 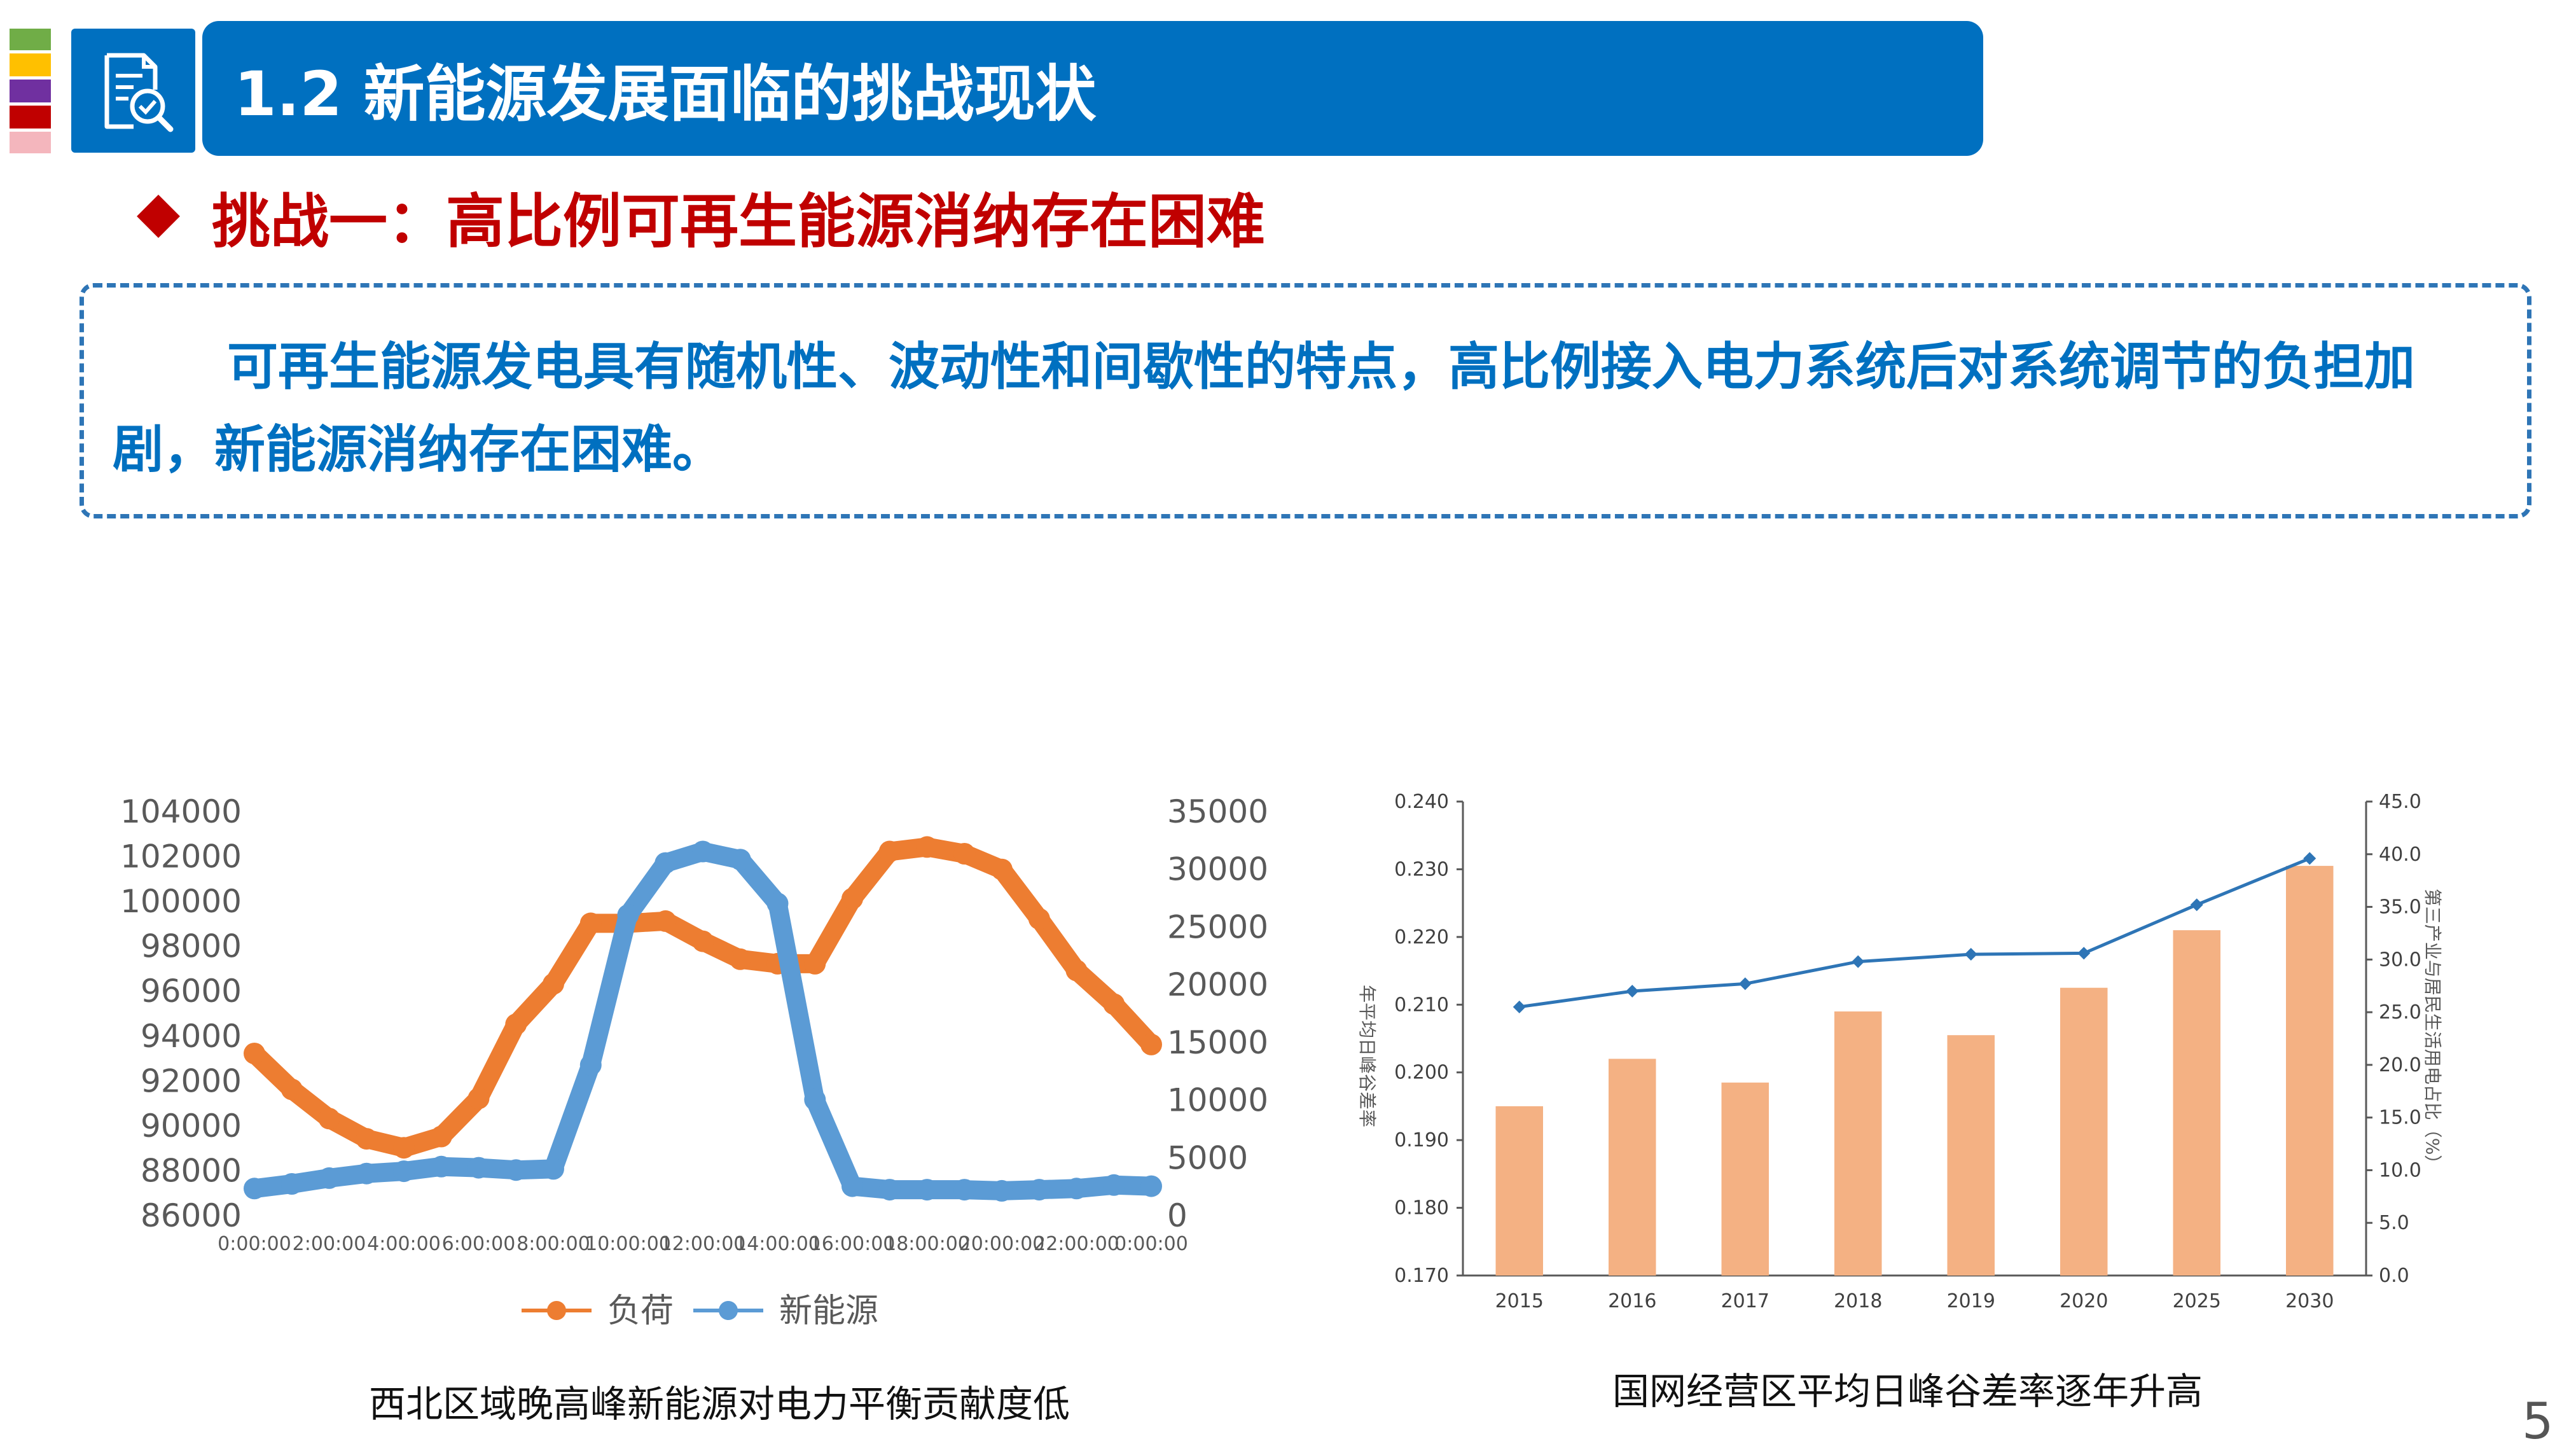 I want to click on decor-stripe-red, so click(x=30, y=117).